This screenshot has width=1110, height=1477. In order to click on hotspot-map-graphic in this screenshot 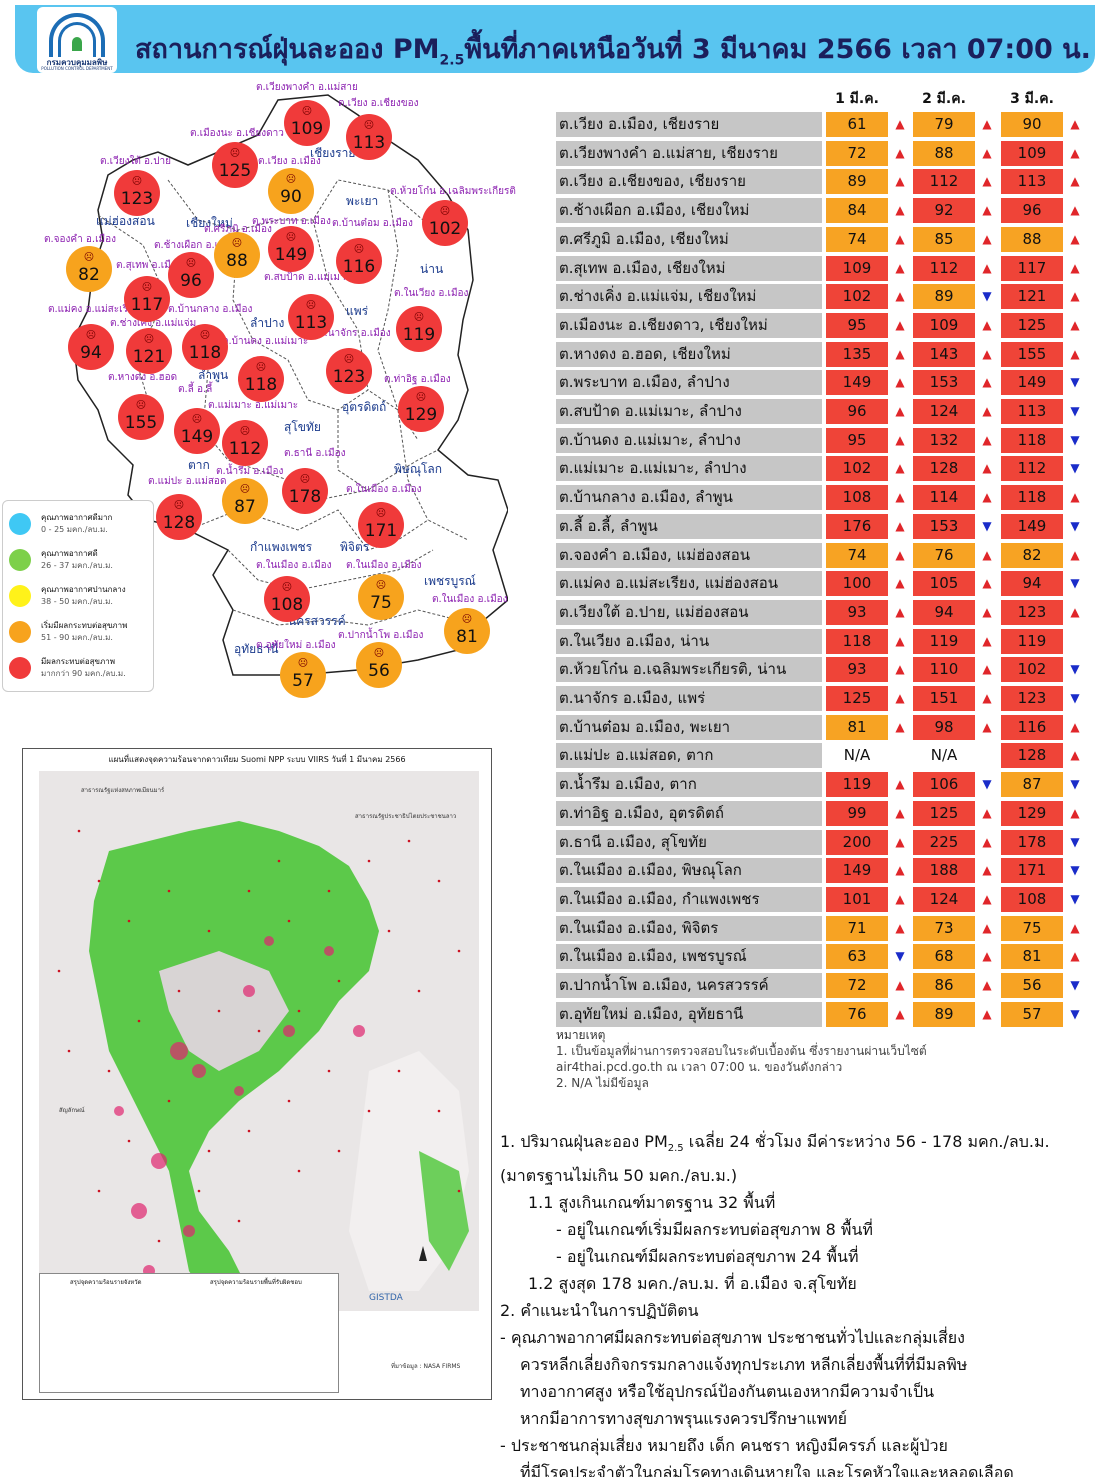, I will do `click(263, 1061)`.